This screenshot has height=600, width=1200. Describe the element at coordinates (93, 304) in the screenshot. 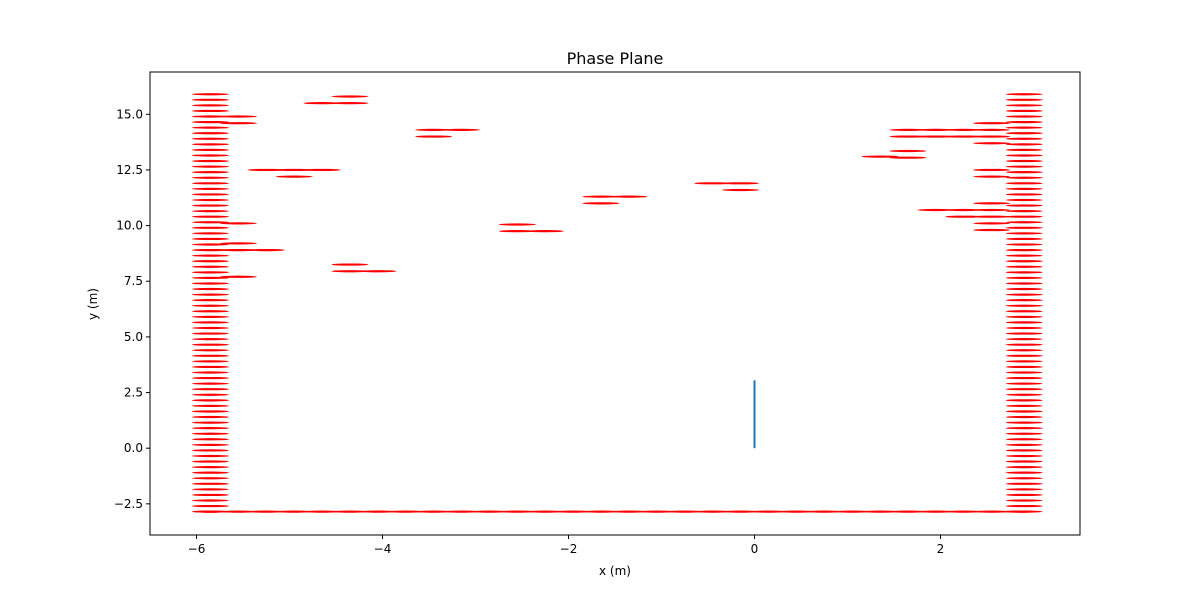

I see `y-axis-label: y (m)` at that location.